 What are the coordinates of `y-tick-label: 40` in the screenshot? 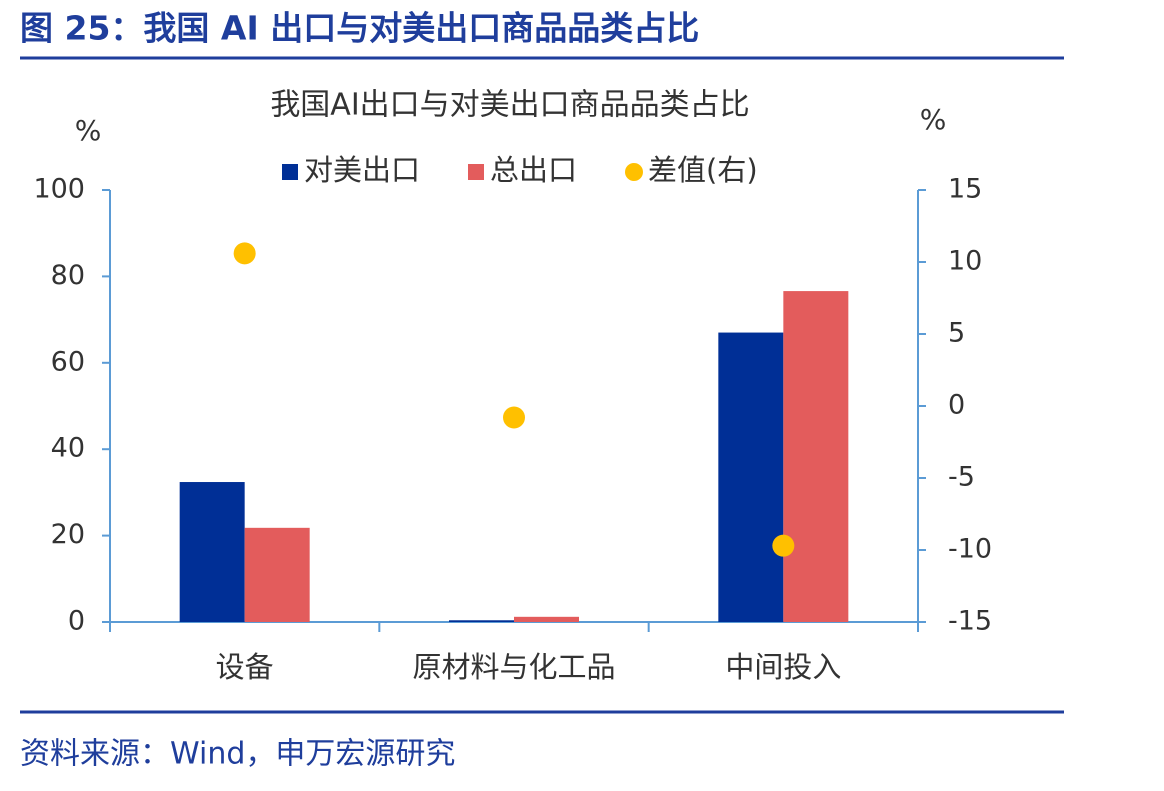 It's located at (68, 448).